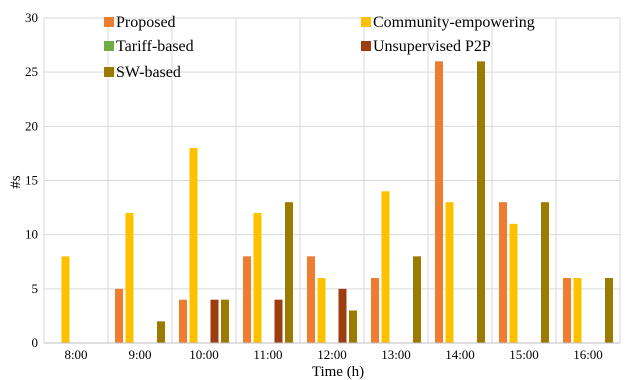 The height and width of the screenshot is (380, 627). What do you see at coordinates (31, 125) in the screenshot?
I see `y-tick-label: 20` at bounding box center [31, 125].